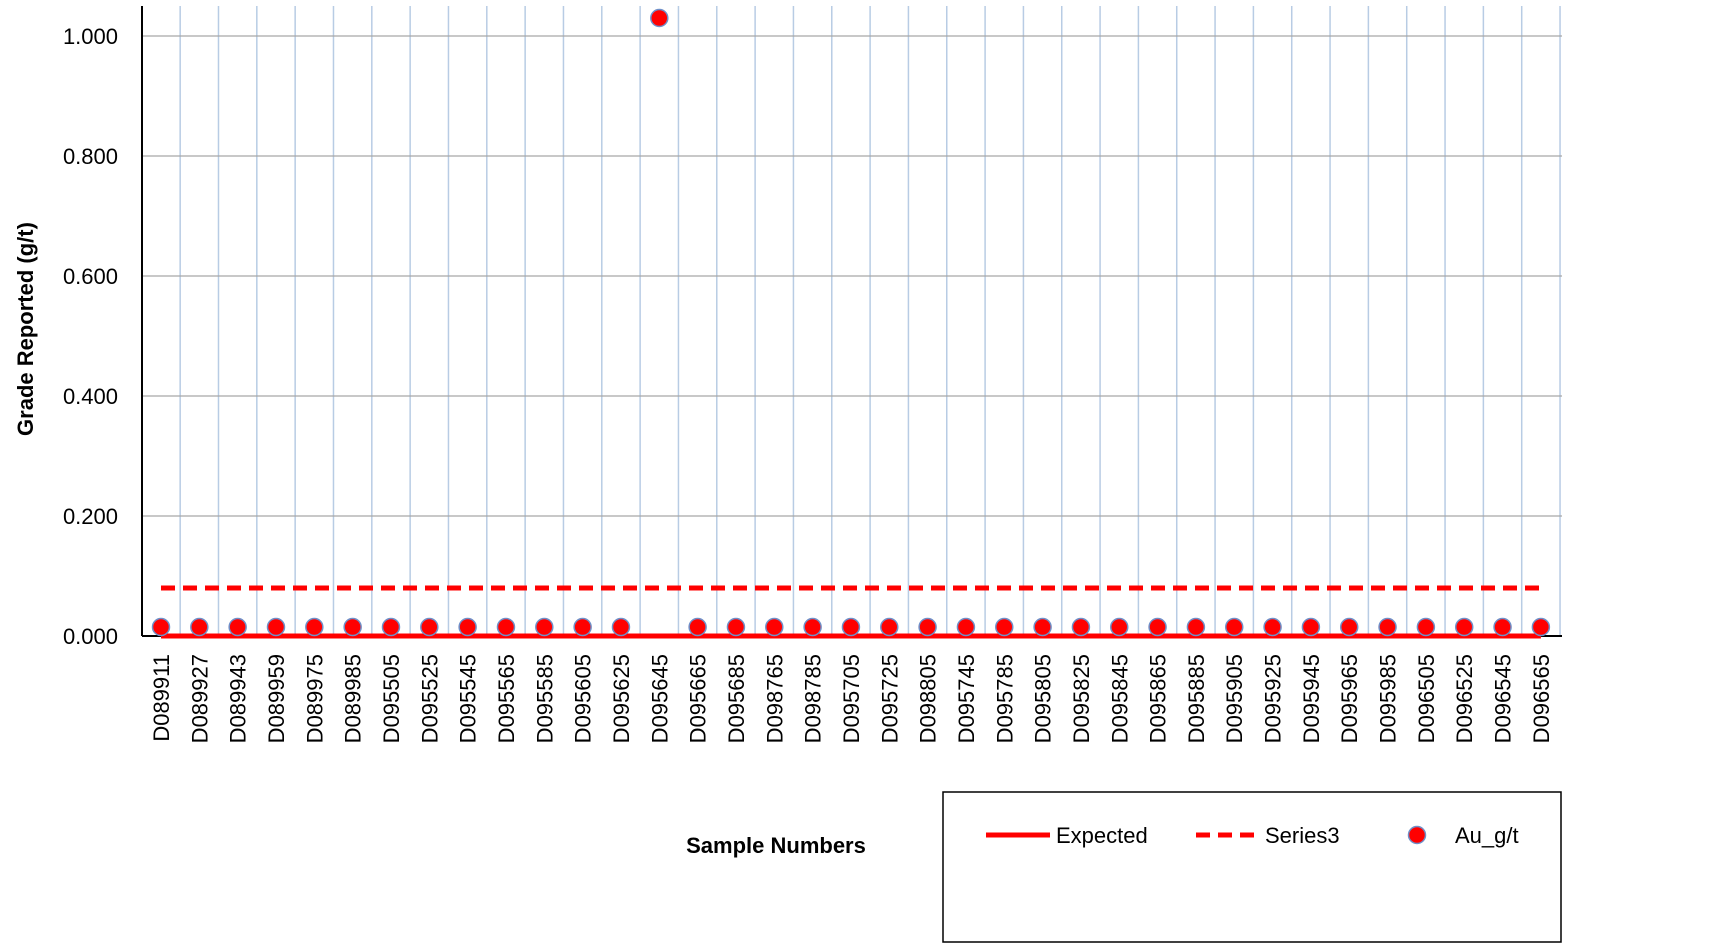 The width and height of the screenshot is (1718, 943). I want to click on x-axis-title: Sample Numbers, so click(776, 845).